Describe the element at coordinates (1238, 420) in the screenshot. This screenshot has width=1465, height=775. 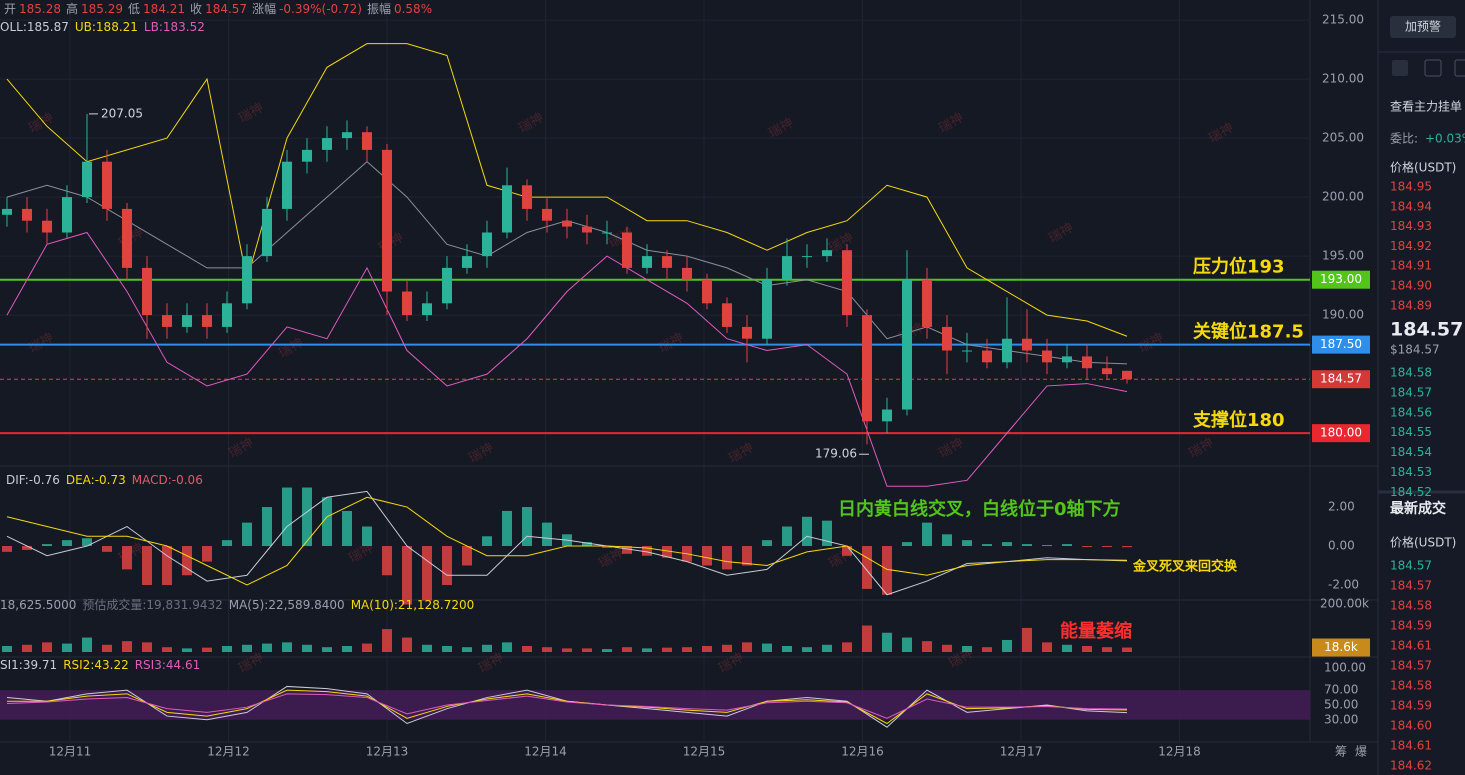
I see `level-label: 支撑位180` at that location.